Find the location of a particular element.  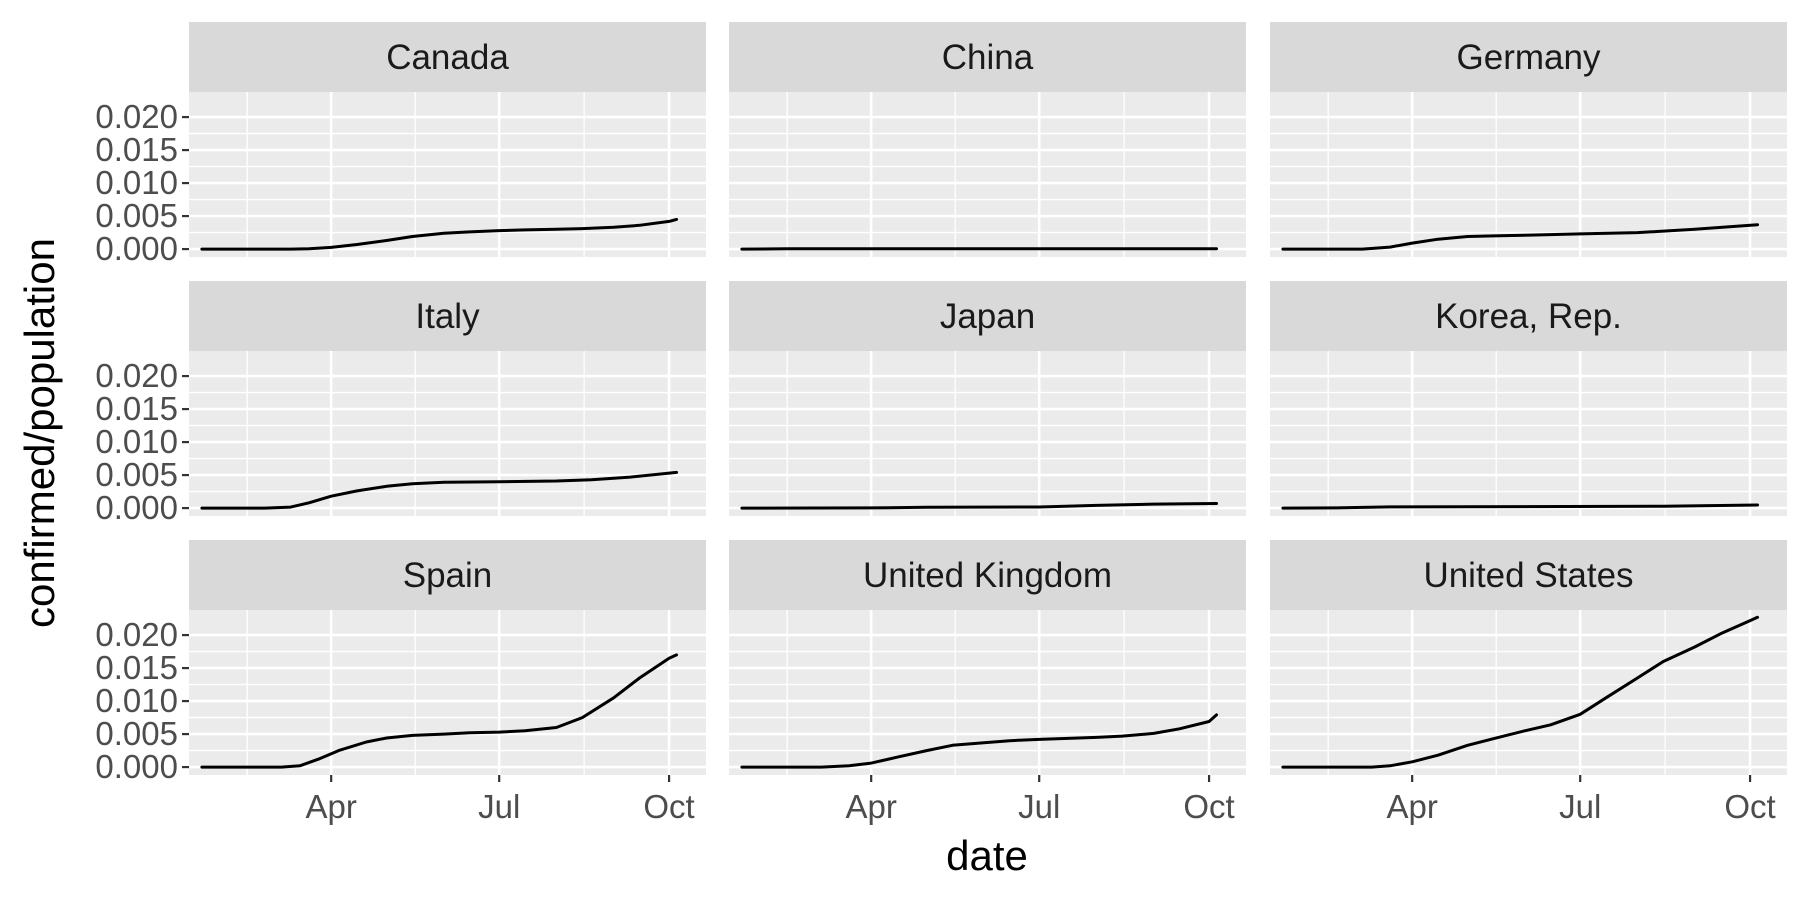

facet-strip-label: United Kingdom is located at coordinates (987, 575).